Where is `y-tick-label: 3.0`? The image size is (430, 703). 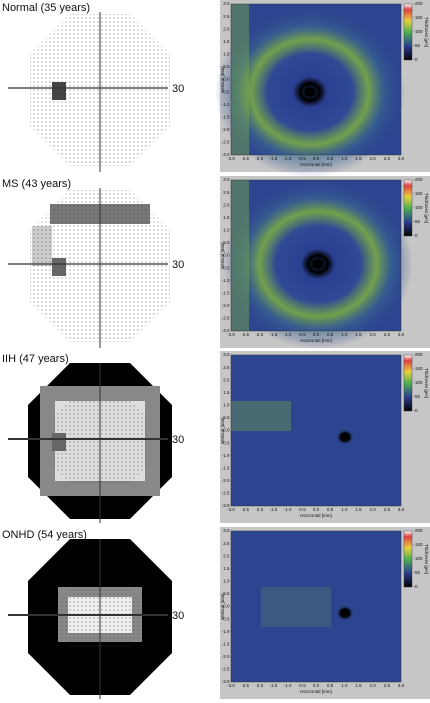
y-tick-label: 3.0 is located at coordinates (226, 354).